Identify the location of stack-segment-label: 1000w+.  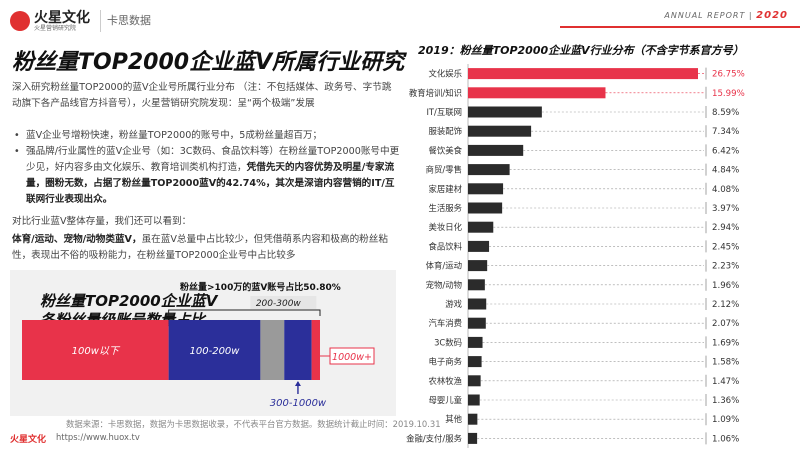
(352, 357).